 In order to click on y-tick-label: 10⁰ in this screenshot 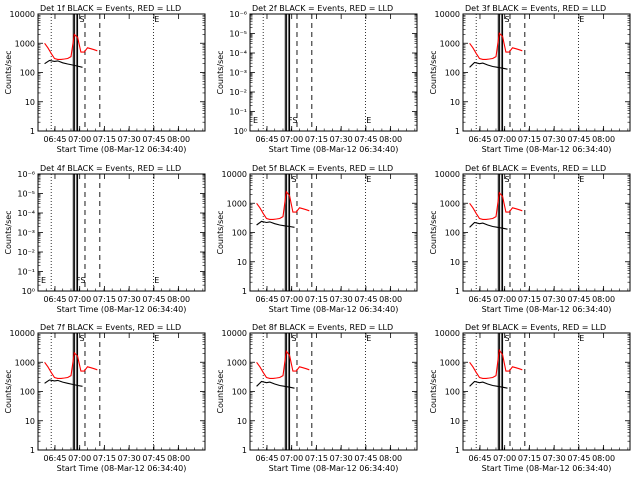, I will do `click(240, 131)`.